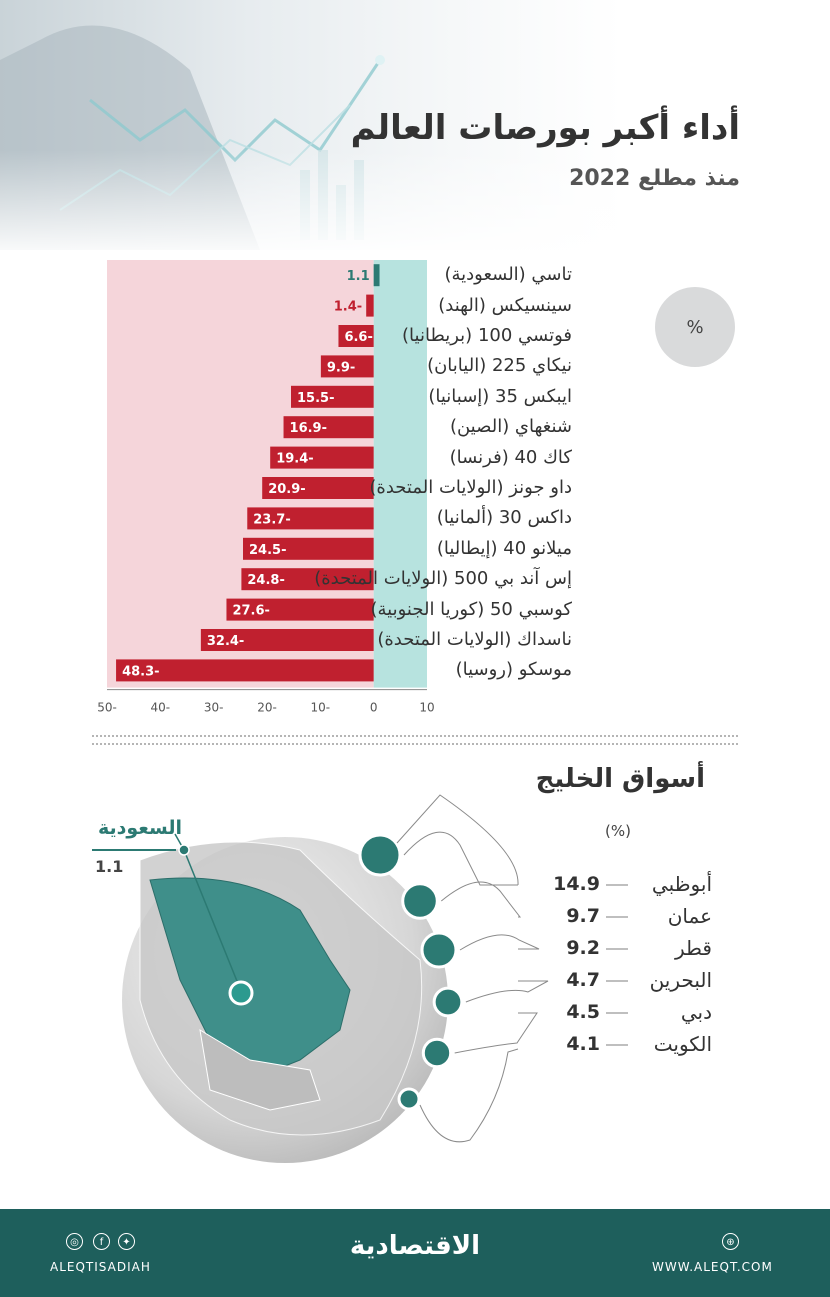  Describe the element at coordinates (308, 428) in the screenshot. I see `bar-value-label: 16.9-` at that location.